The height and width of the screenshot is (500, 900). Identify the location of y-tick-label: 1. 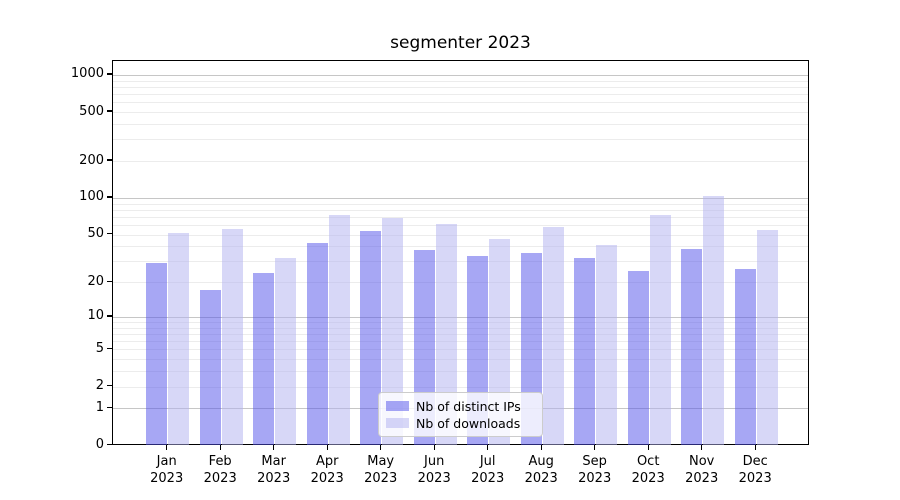
(99, 407).